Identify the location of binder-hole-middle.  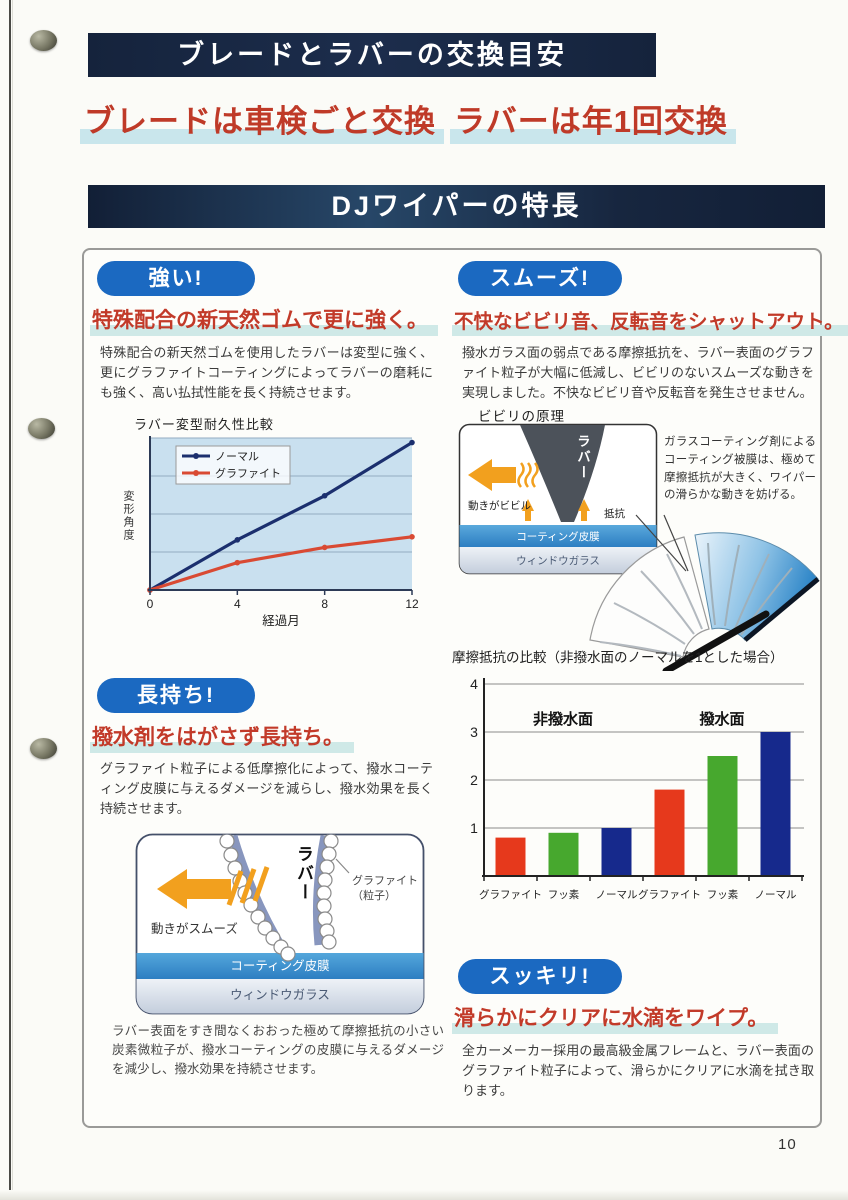
(41, 428).